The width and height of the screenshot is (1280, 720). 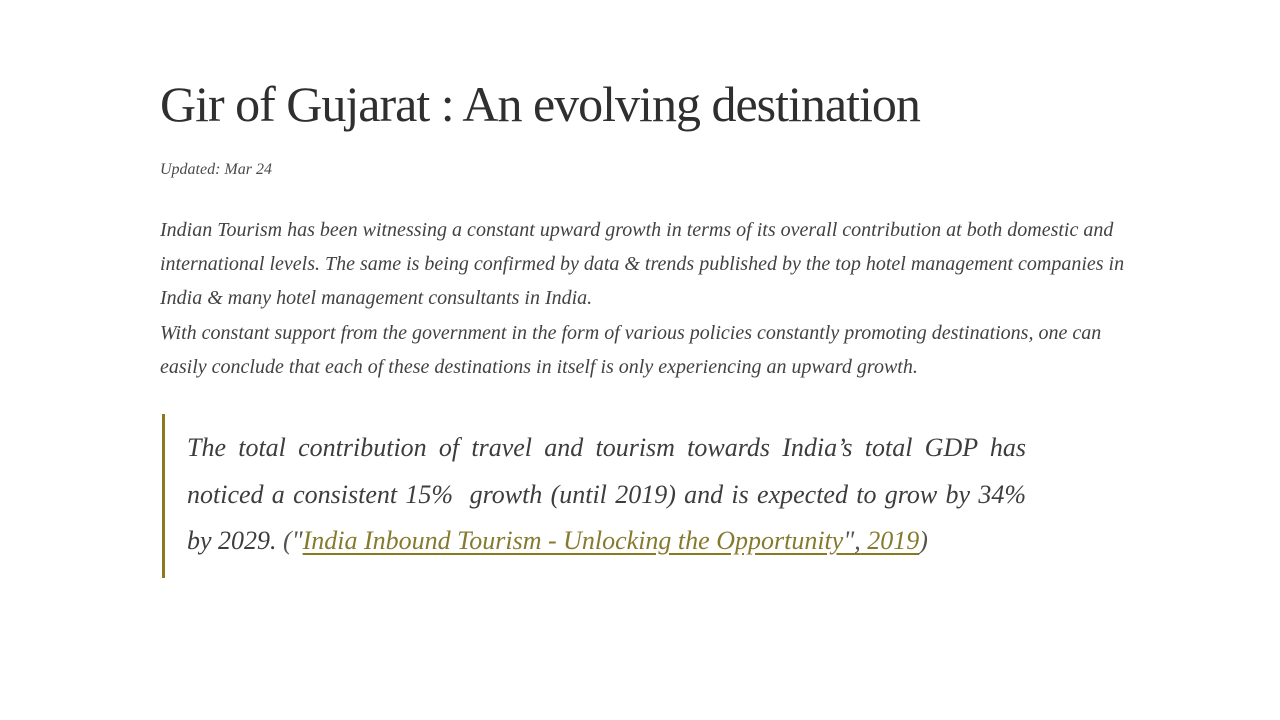 I want to click on citation-link-quote-mark: ",, so click(x=852, y=540).